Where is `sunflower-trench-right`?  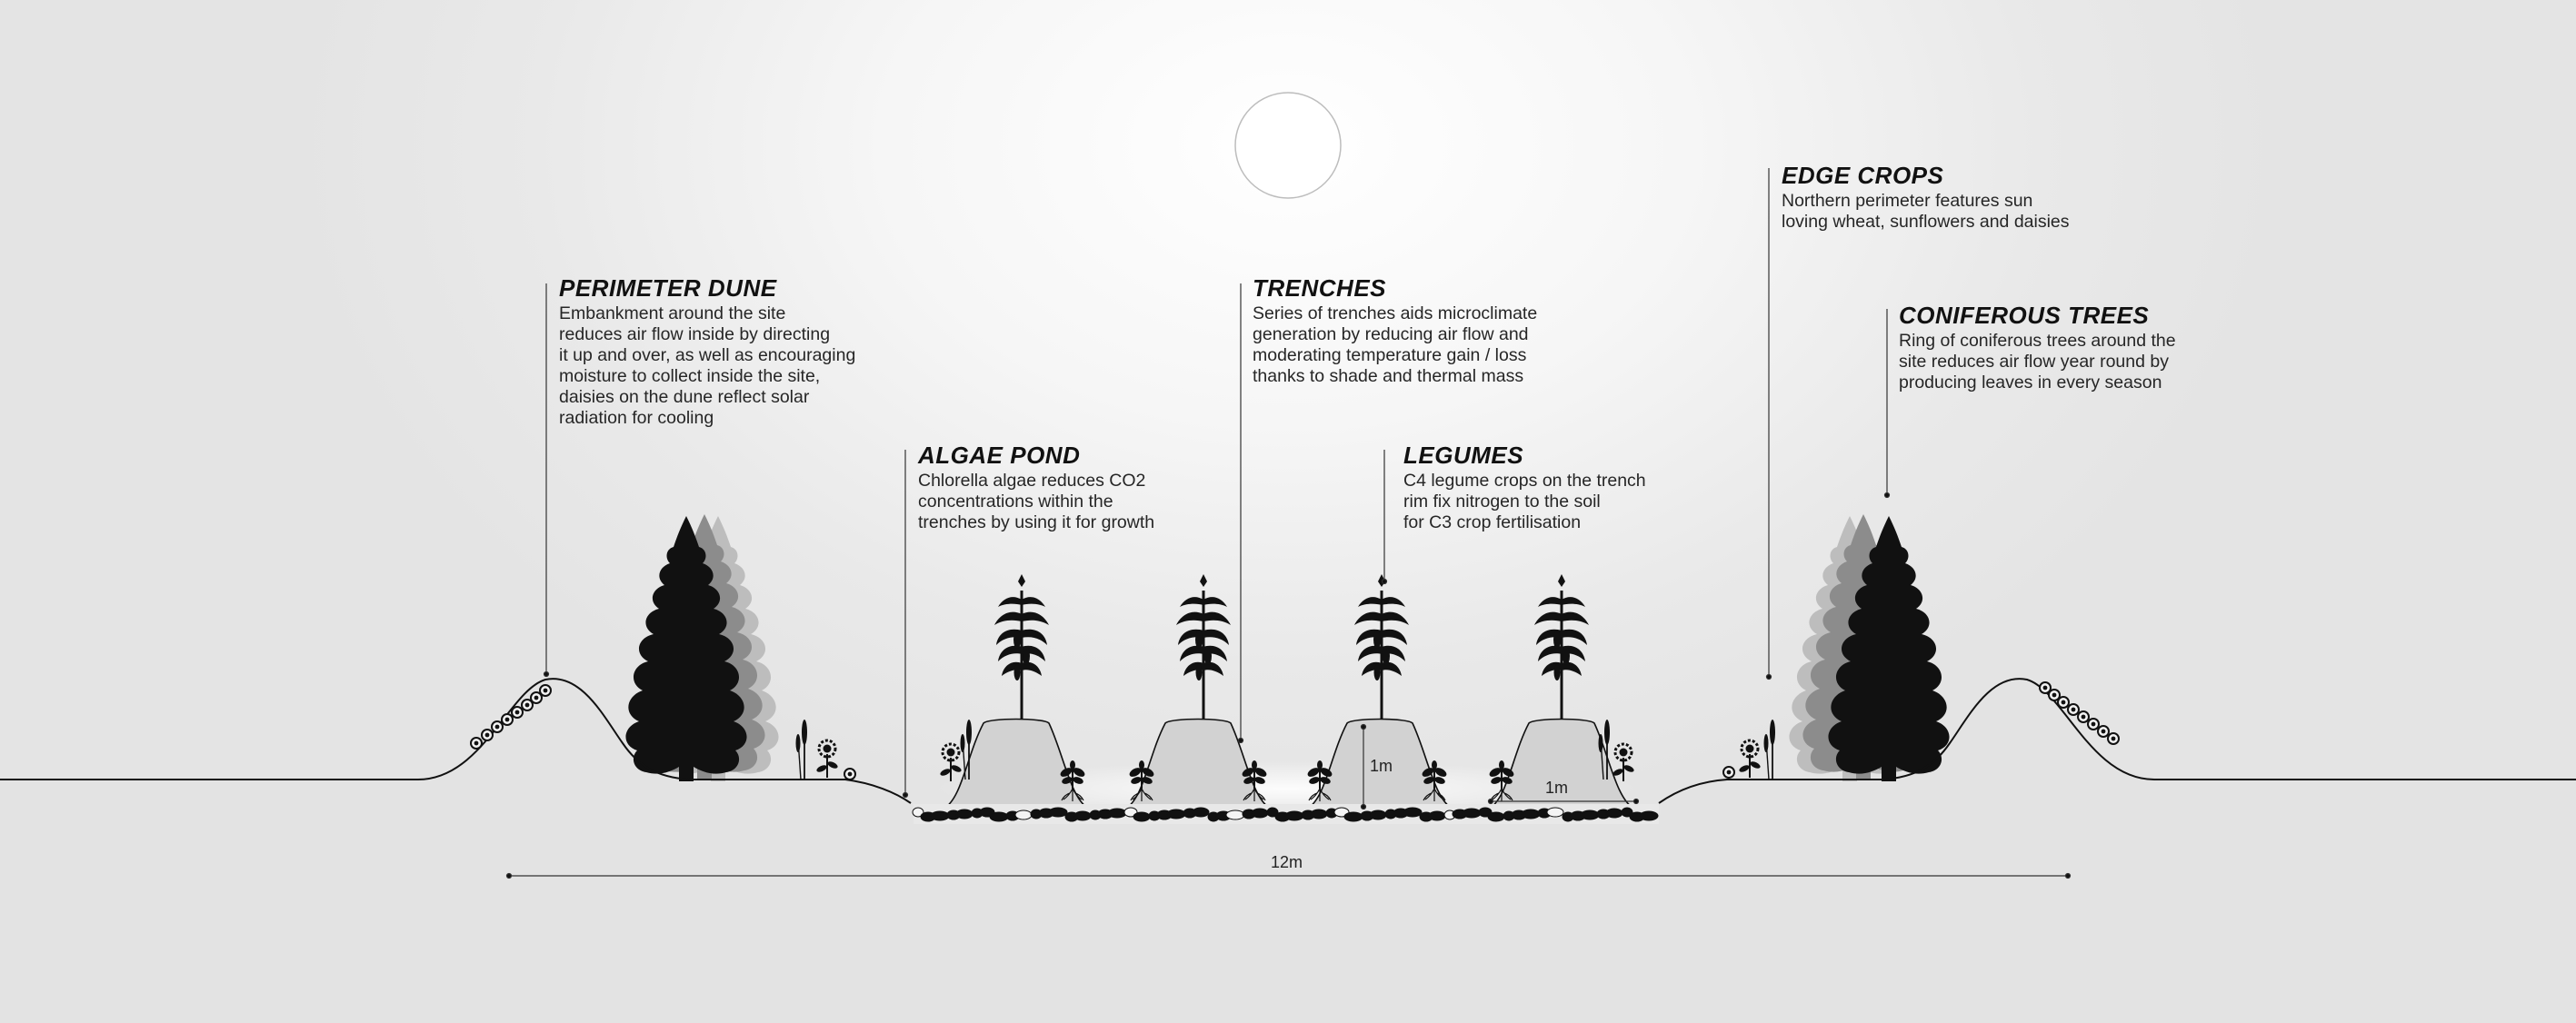
sunflower-trench-right is located at coordinates (1623, 762).